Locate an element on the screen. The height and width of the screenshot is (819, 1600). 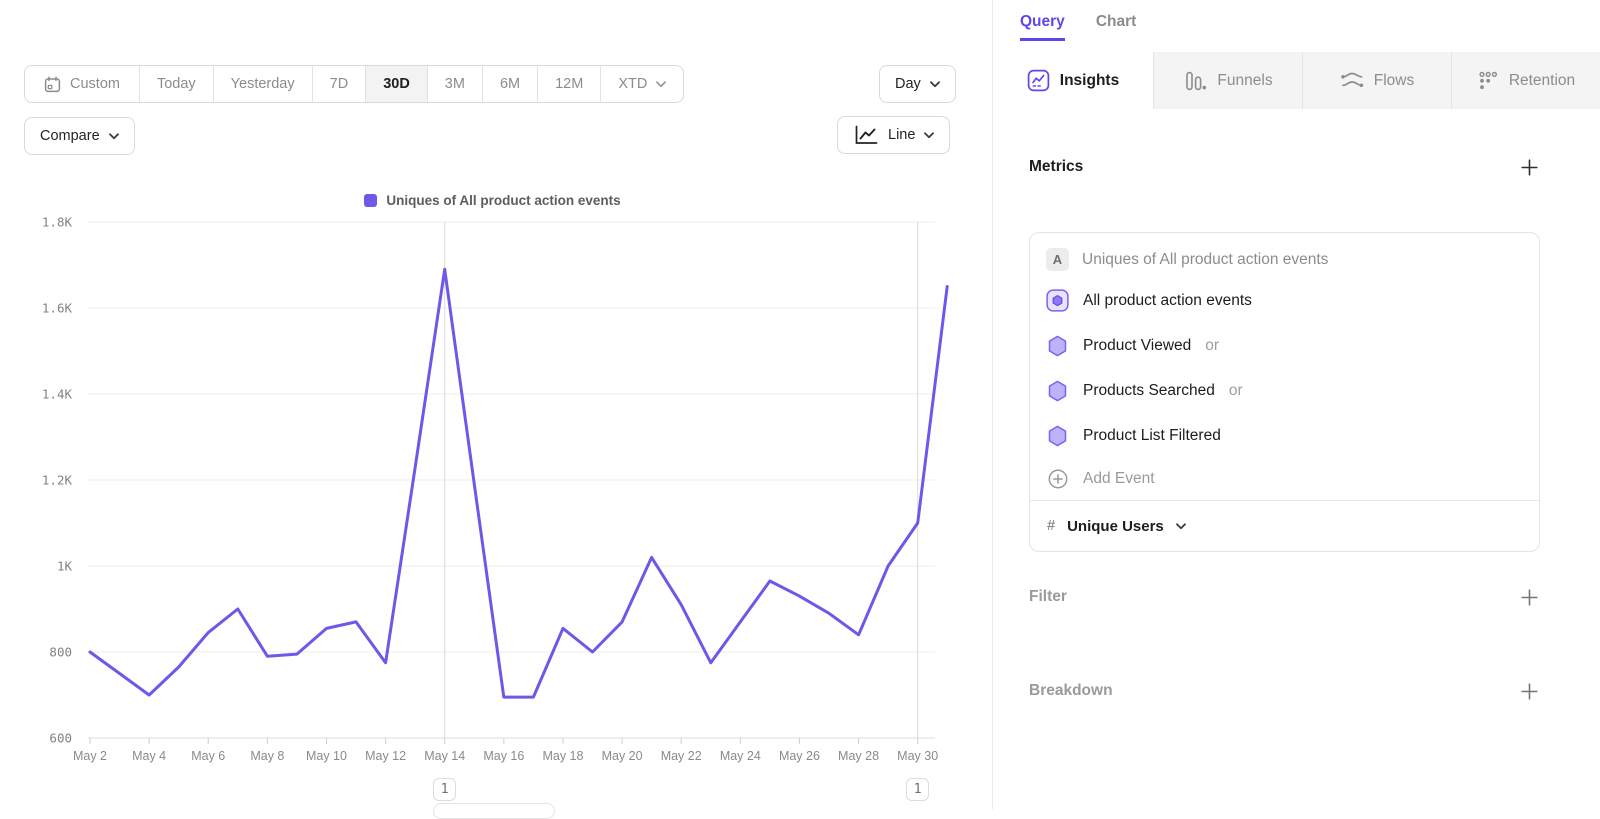
range-button-xtd: XTD is located at coordinates (642, 84).